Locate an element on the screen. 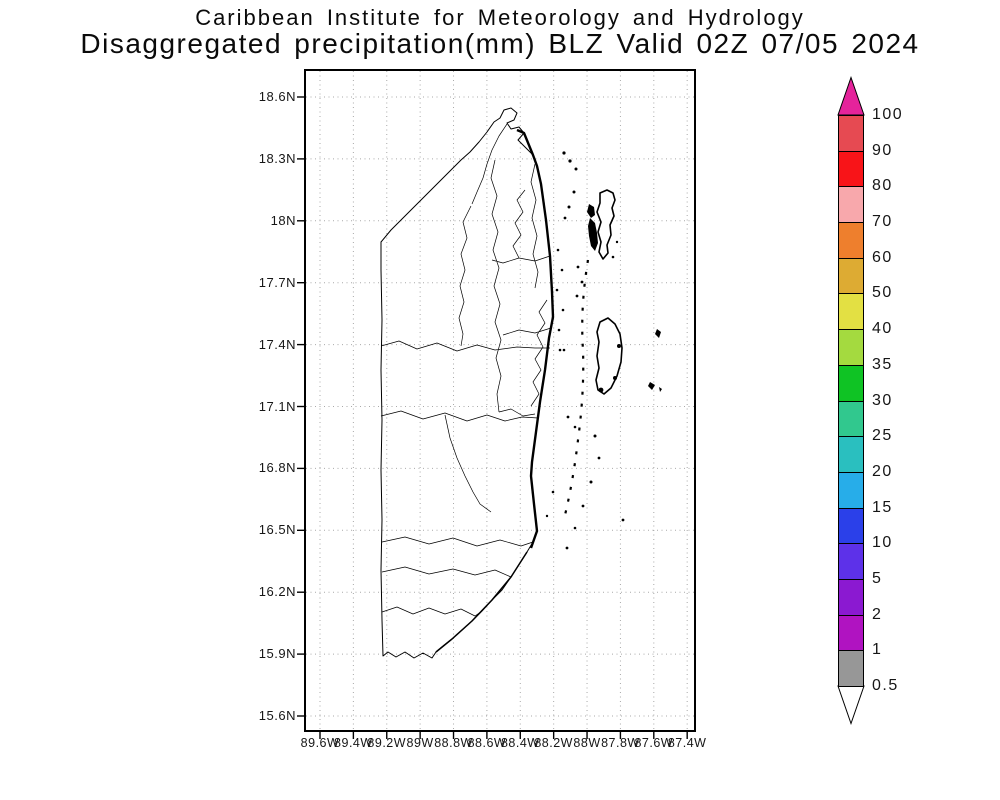  coastline-emphasis is located at coordinates (535, 338).